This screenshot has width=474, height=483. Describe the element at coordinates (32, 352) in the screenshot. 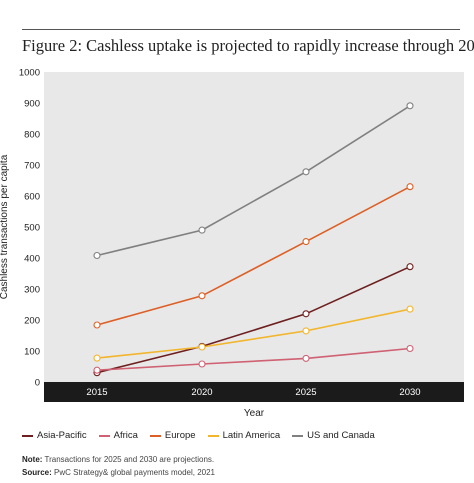

I see `y-tick-label: 100` at that location.